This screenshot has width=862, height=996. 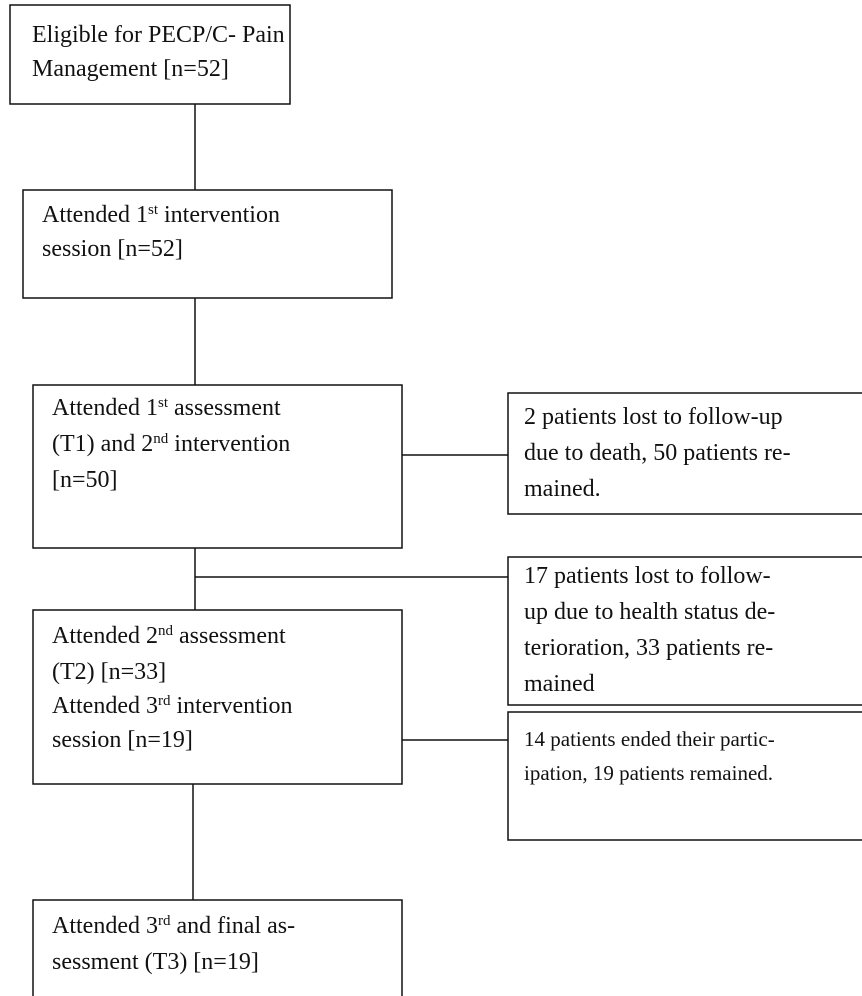 I want to click on exclusion-text: 17 patients lost to follow-, so click(x=647, y=576).